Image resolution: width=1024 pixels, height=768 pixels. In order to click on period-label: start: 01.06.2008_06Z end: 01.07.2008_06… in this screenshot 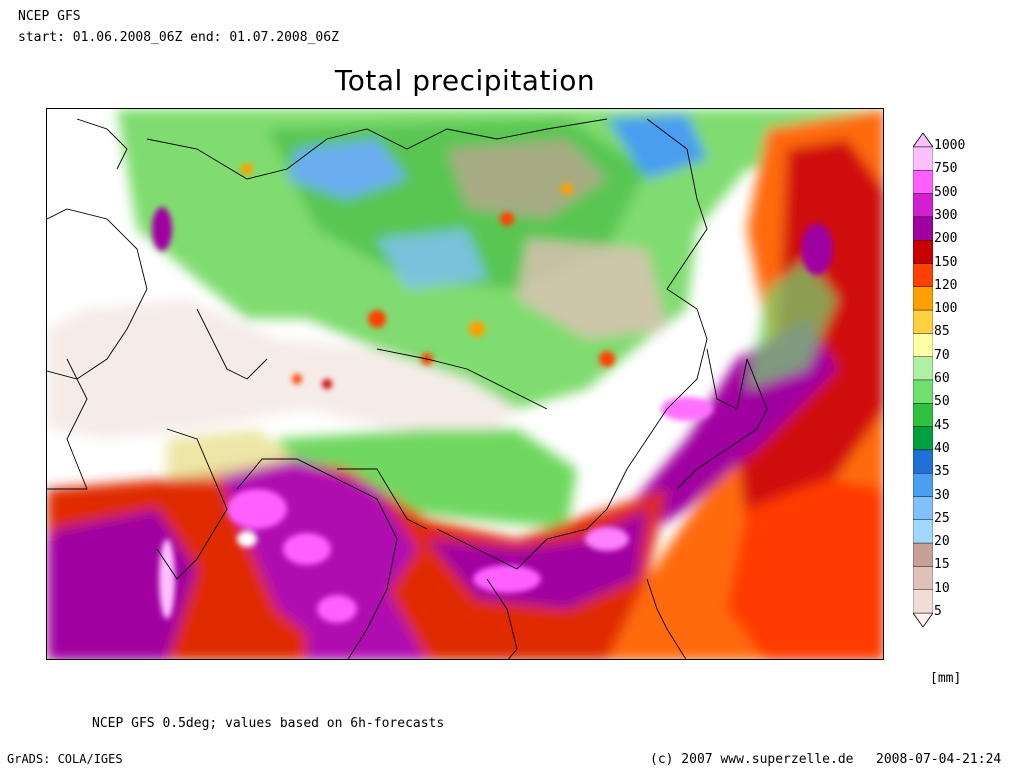, I will do `click(178, 37)`.